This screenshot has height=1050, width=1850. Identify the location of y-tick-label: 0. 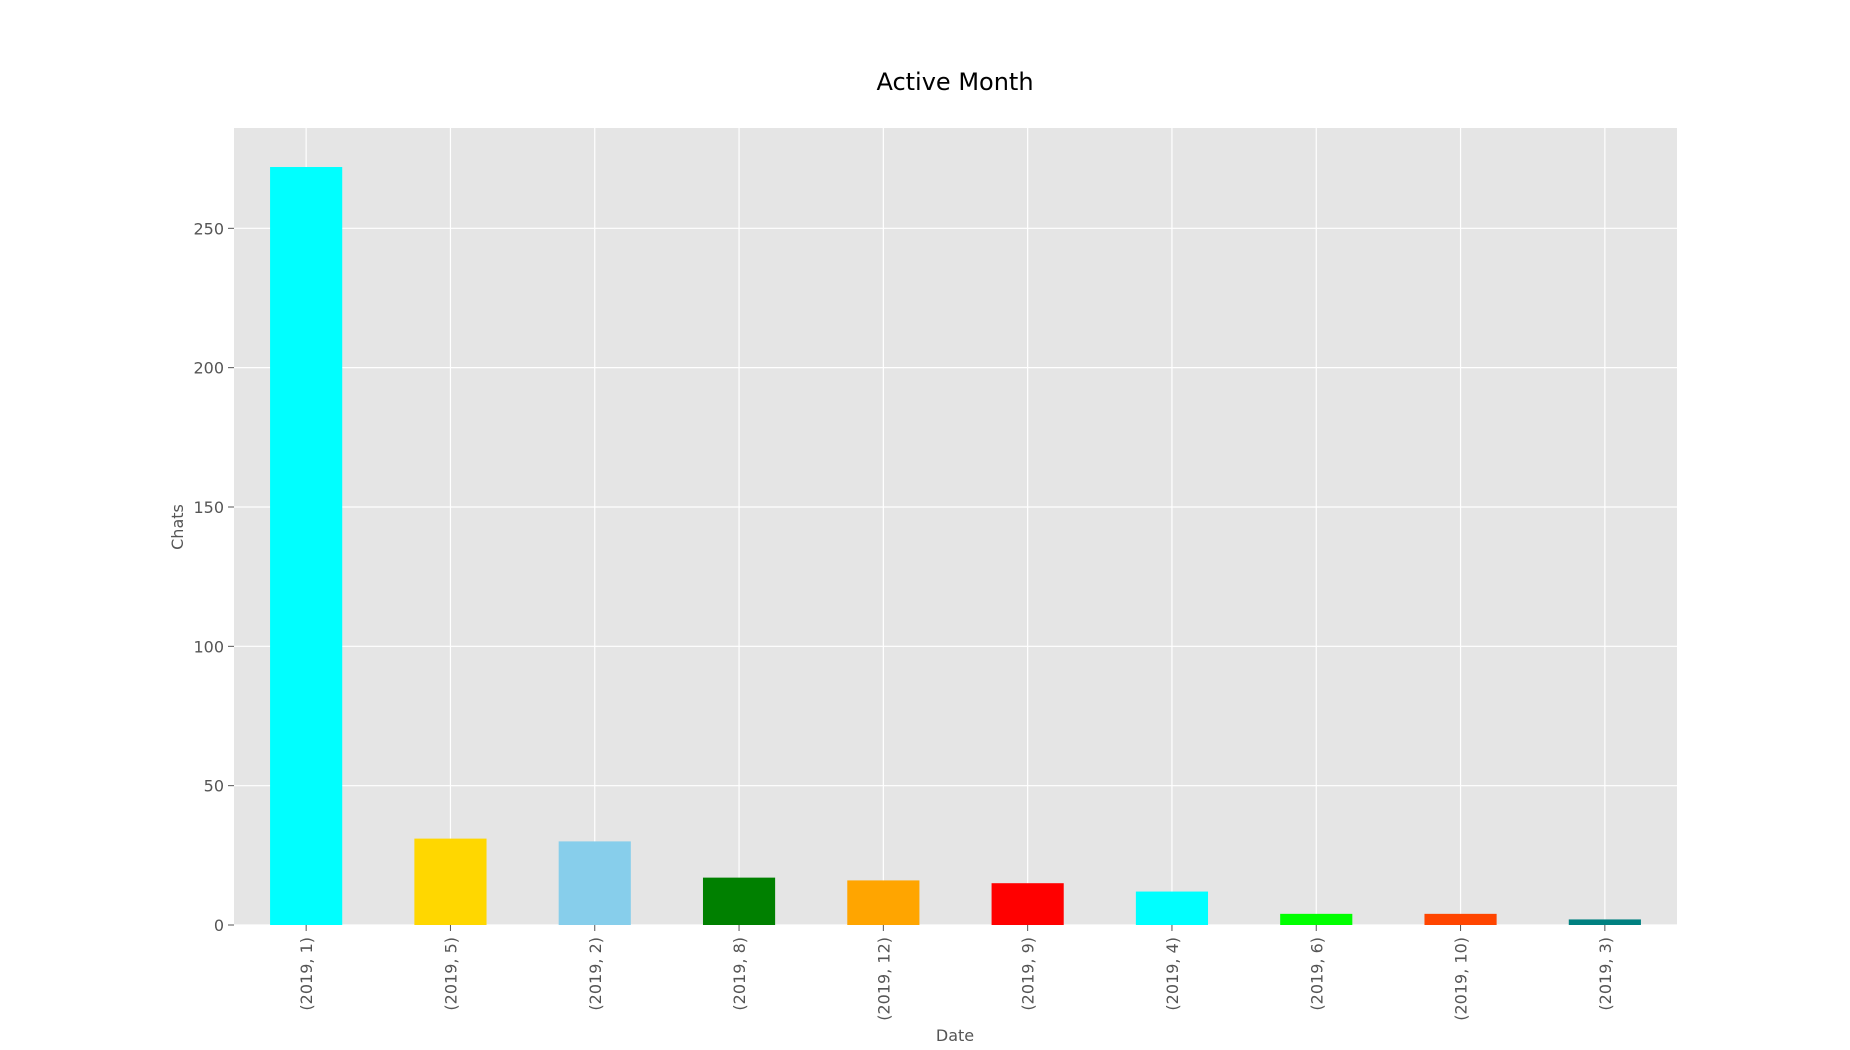
(219, 925).